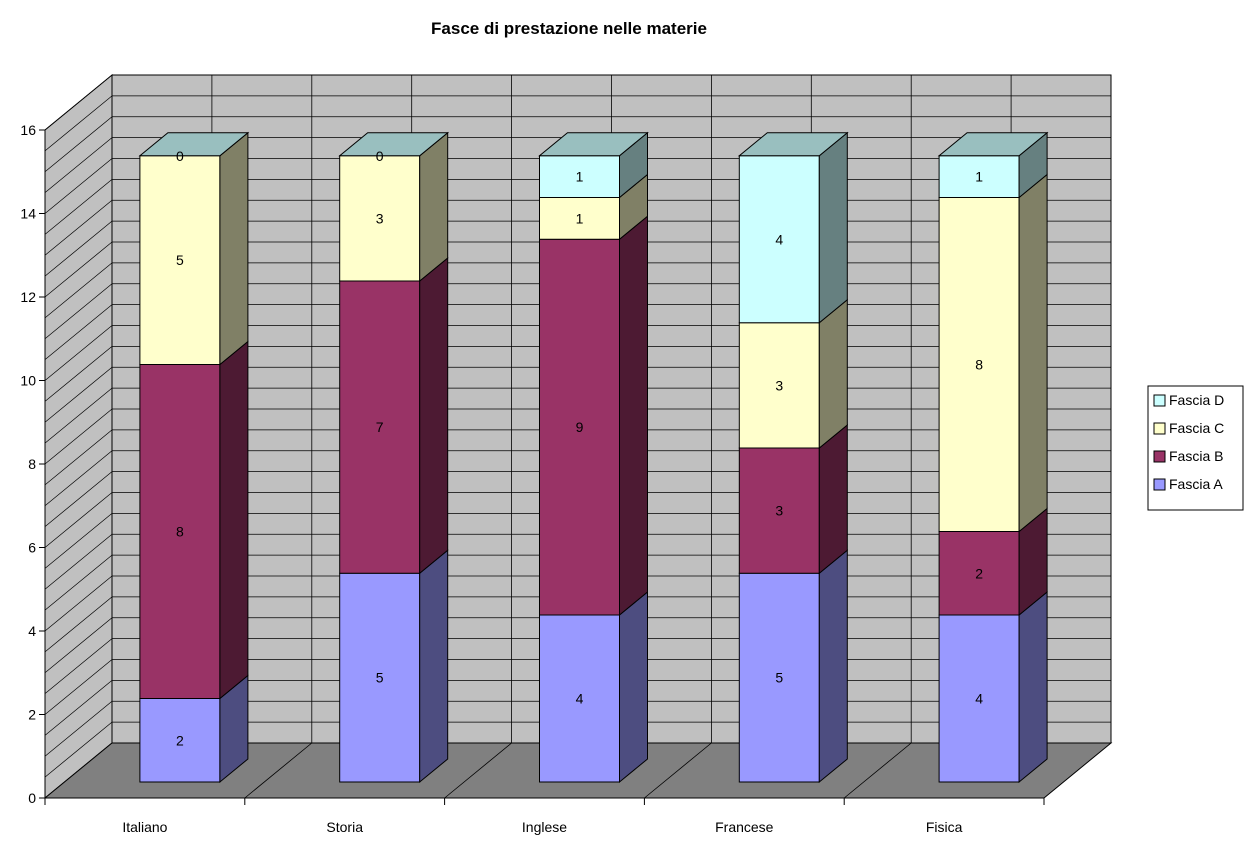 The height and width of the screenshot is (841, 1244). I want to click on bar-segment-fascia-a-francese: 5, so click(793, 666).